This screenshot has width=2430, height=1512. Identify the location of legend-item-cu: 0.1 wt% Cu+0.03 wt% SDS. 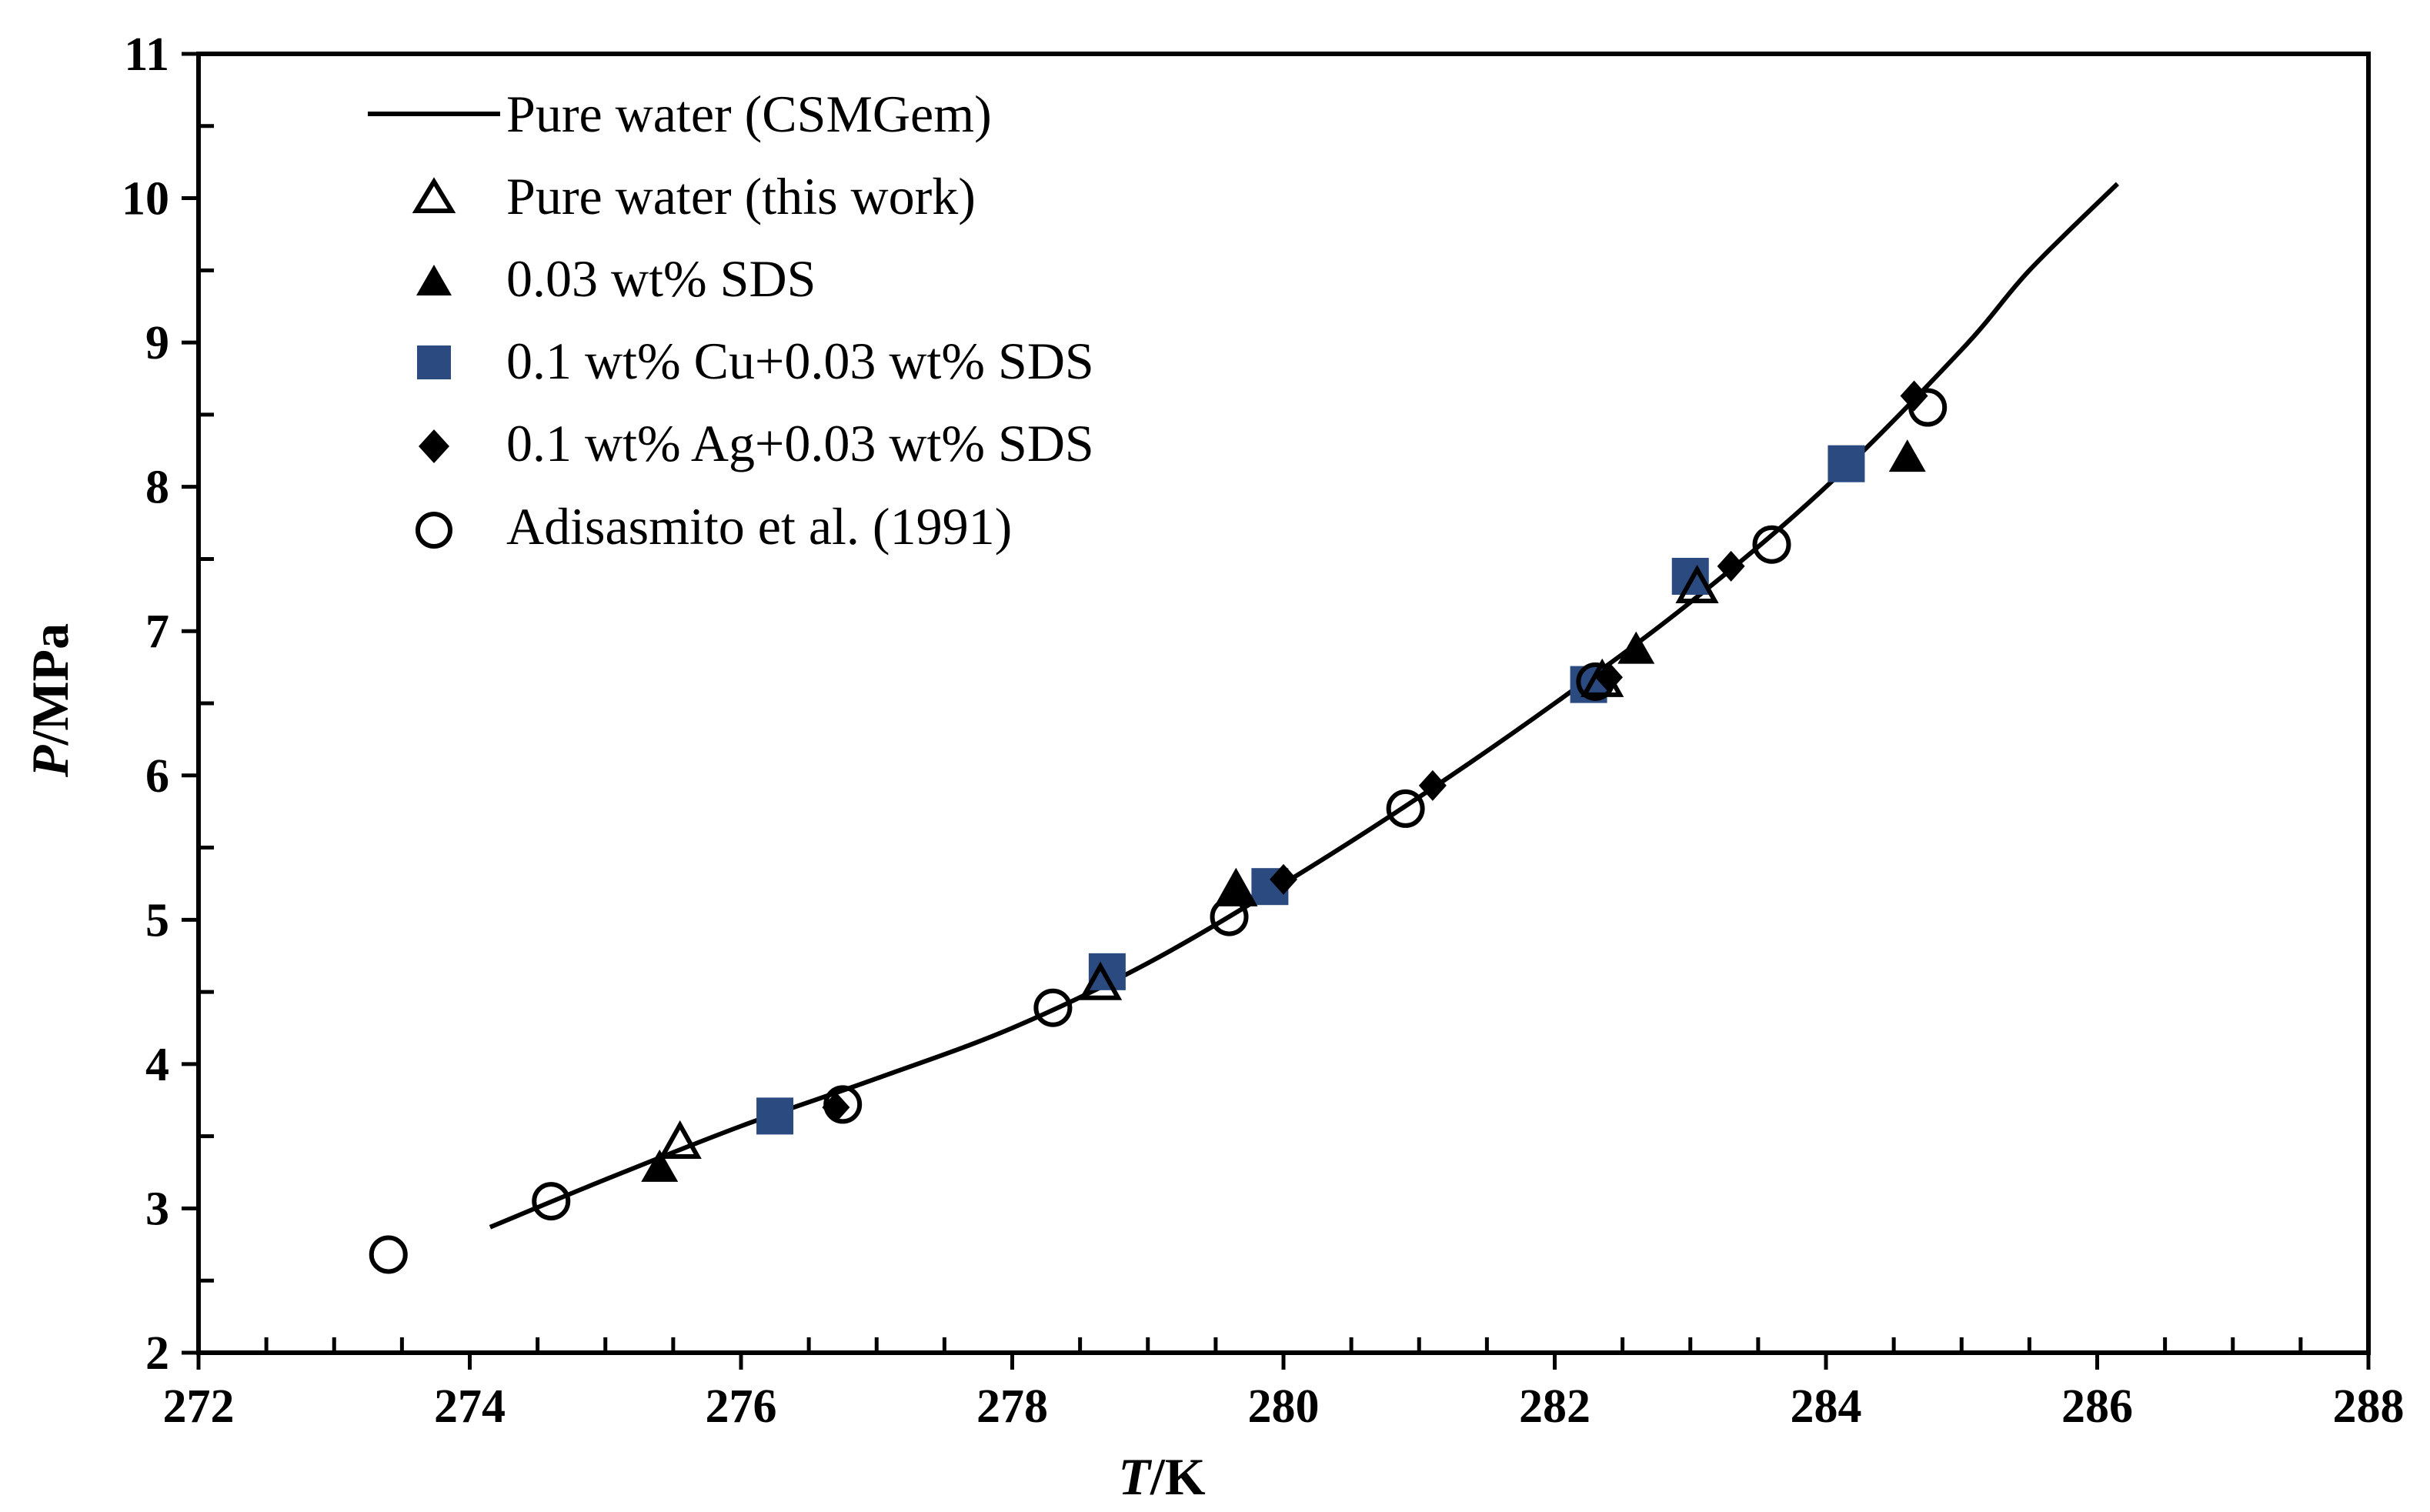
(755, 361).